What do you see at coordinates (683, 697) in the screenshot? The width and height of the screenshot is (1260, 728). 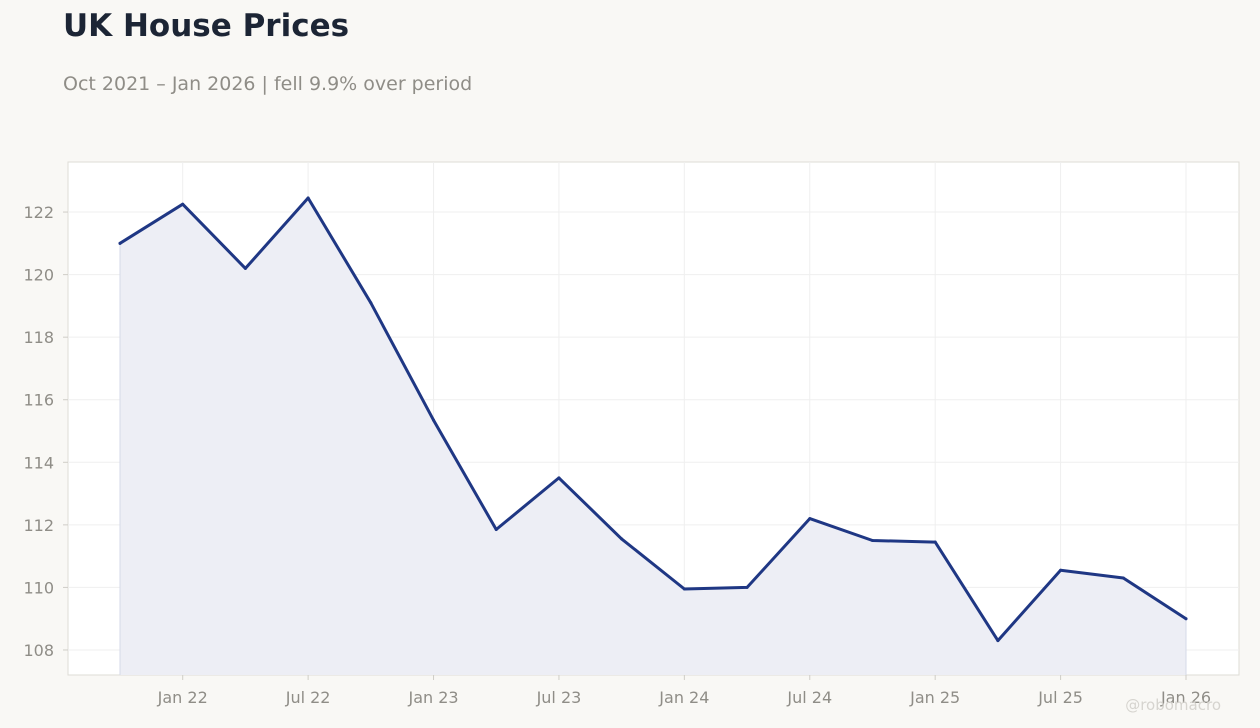 I see `x-tick-label: Jan 24` at bounding box center [683, 697].